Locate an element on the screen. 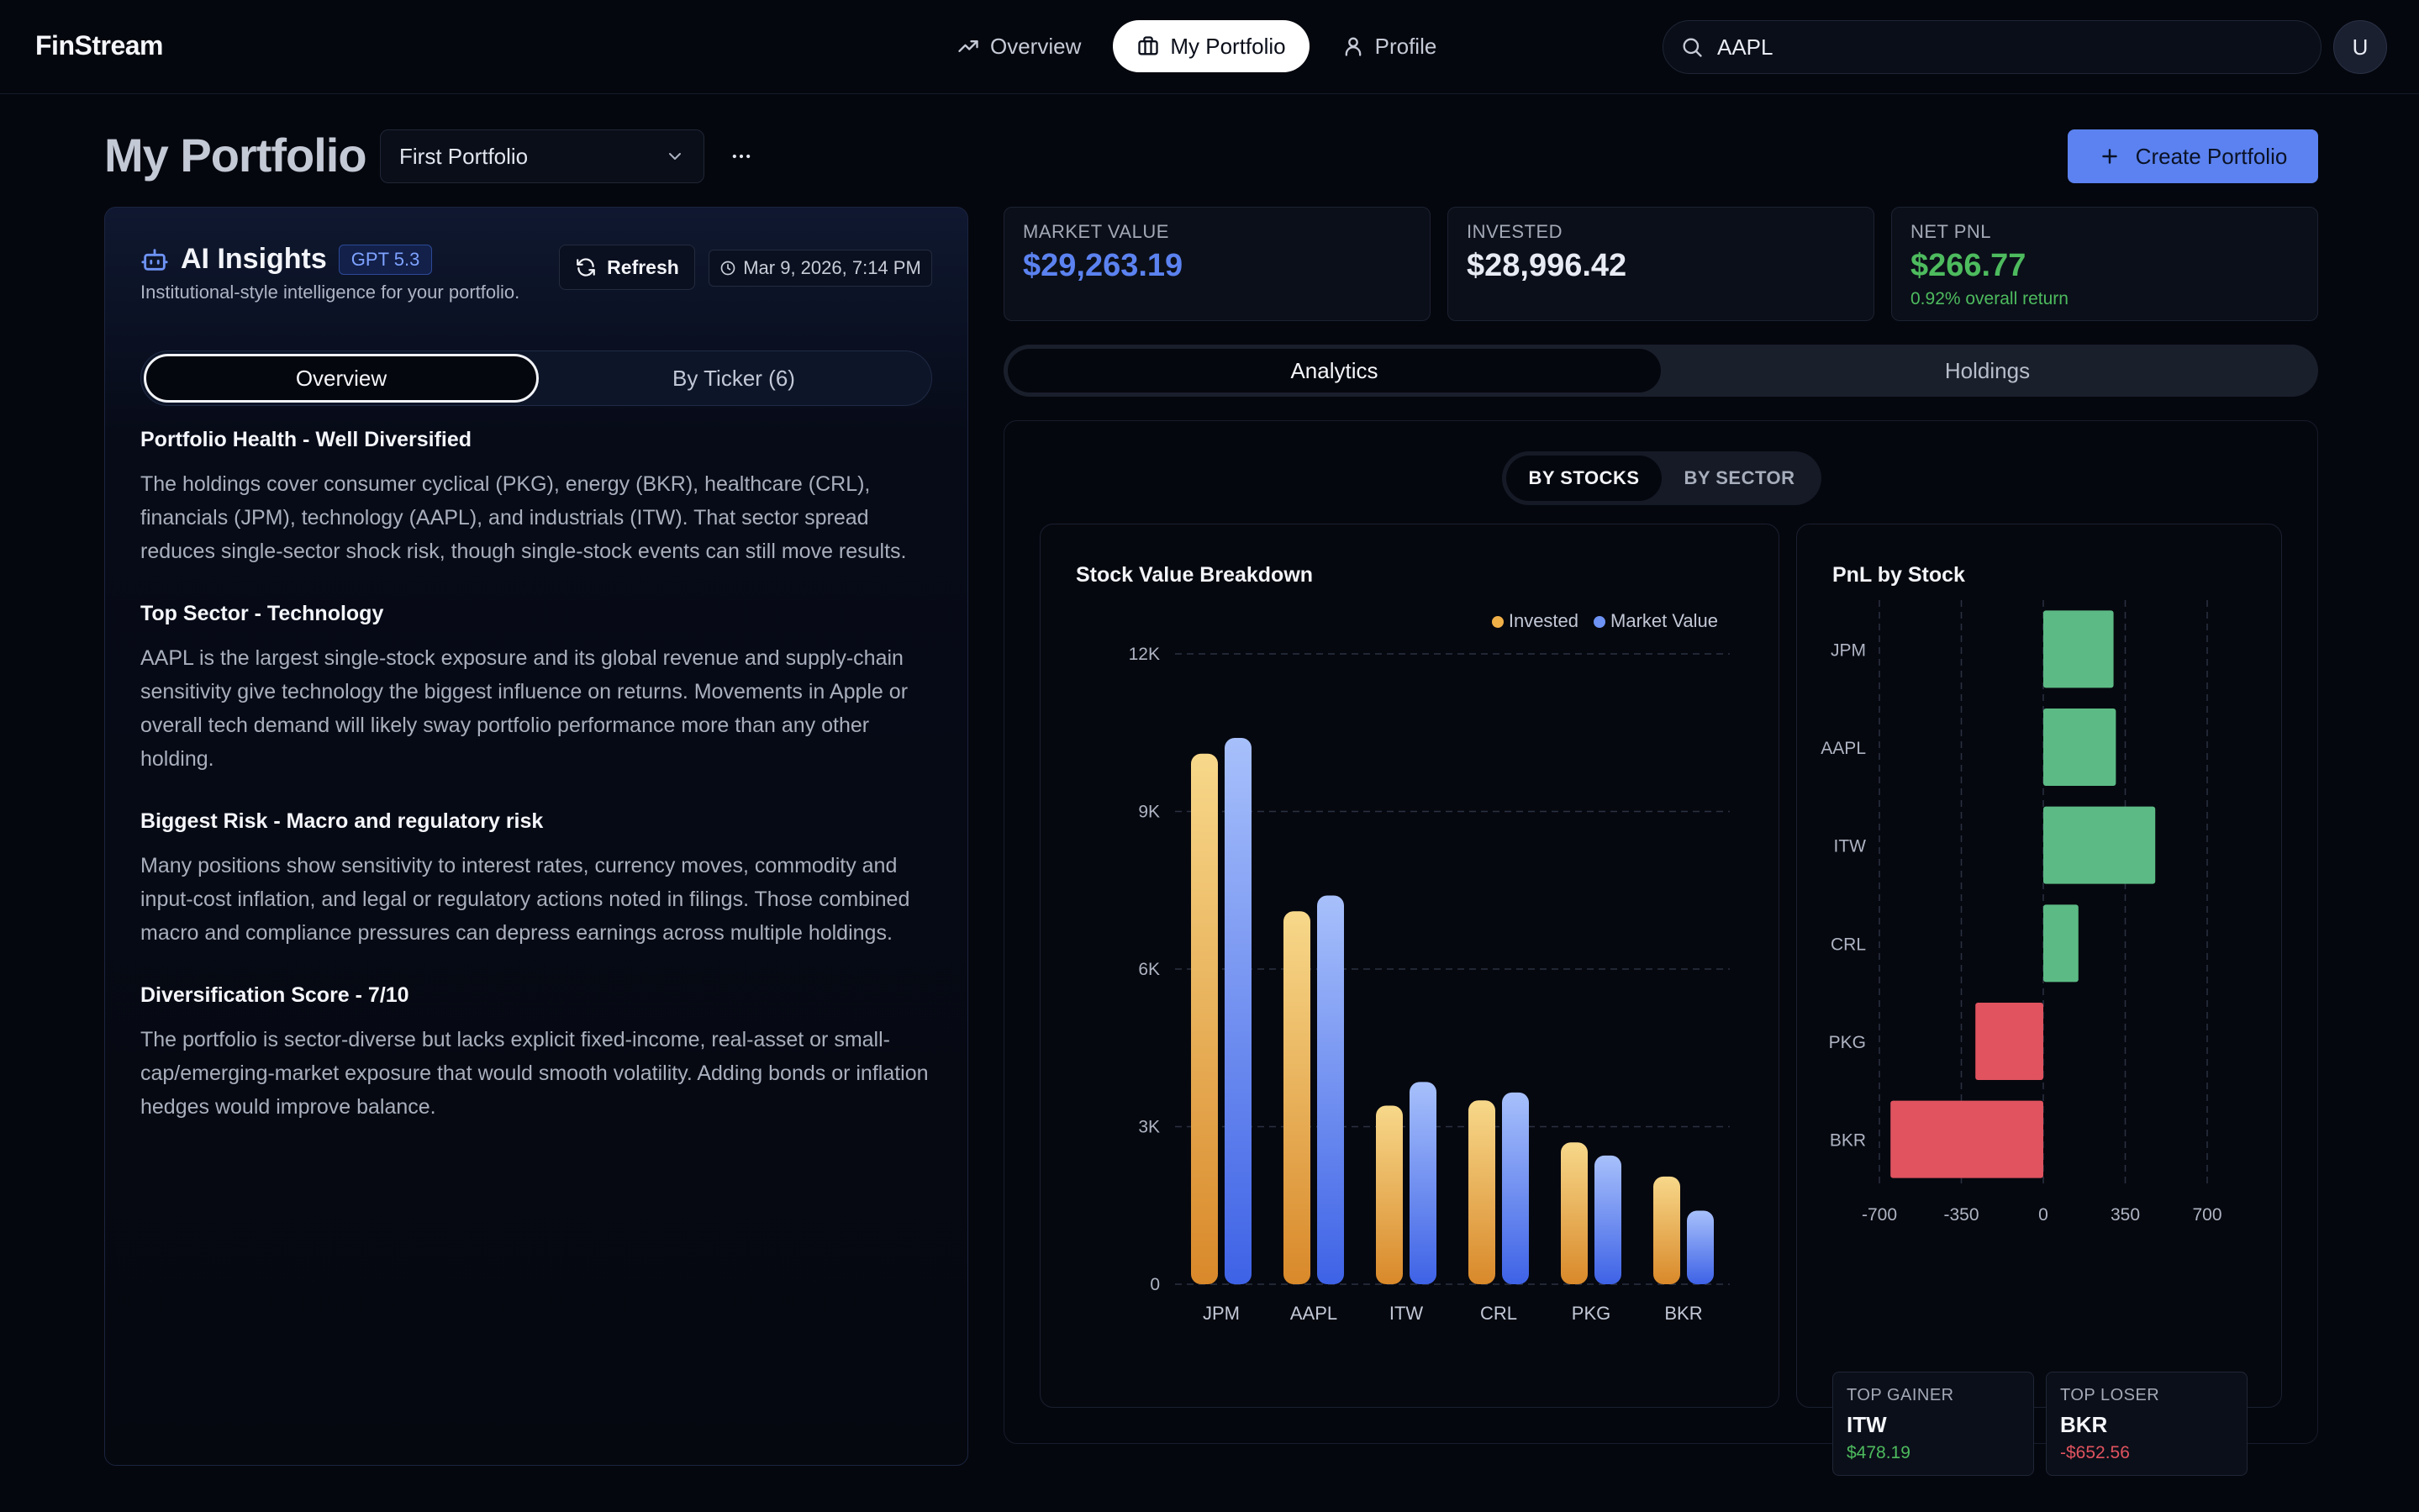  pnl-bar-crl is located at coordinates (2061, 943).